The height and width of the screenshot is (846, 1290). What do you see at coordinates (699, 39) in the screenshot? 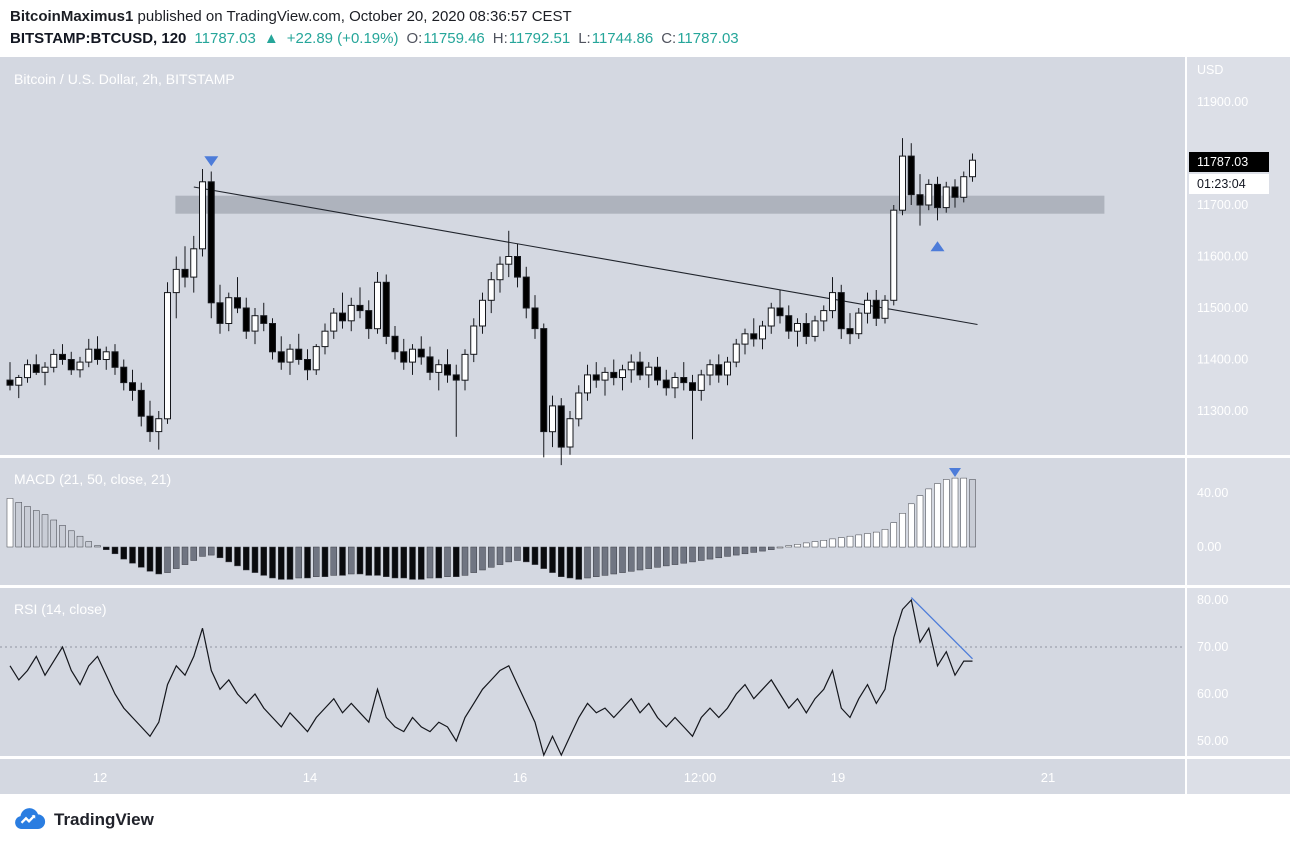
I see `close-value: C:11787.03` at bounding box center [699, 39].